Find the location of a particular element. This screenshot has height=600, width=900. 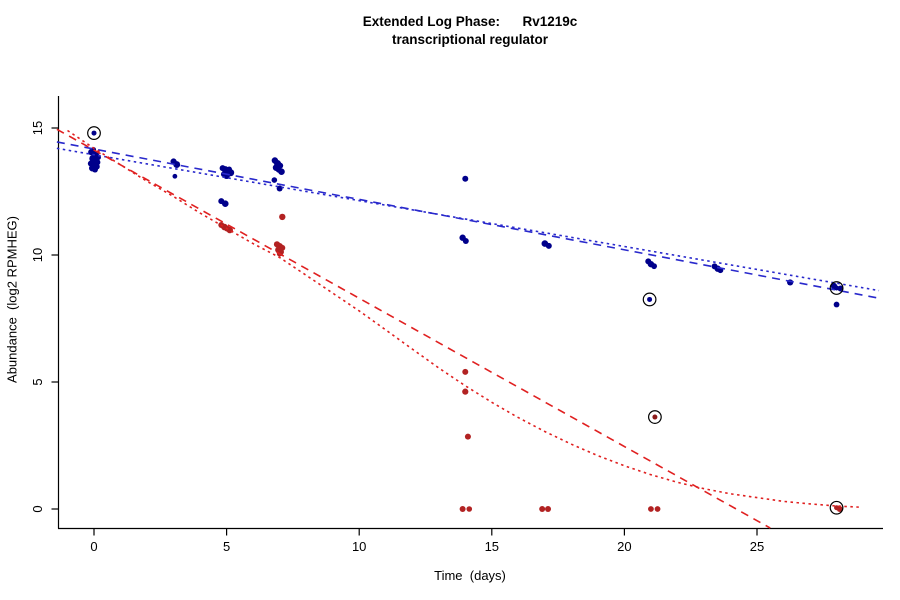

x-tick-label: 25 is located at coordinates (757, 546).